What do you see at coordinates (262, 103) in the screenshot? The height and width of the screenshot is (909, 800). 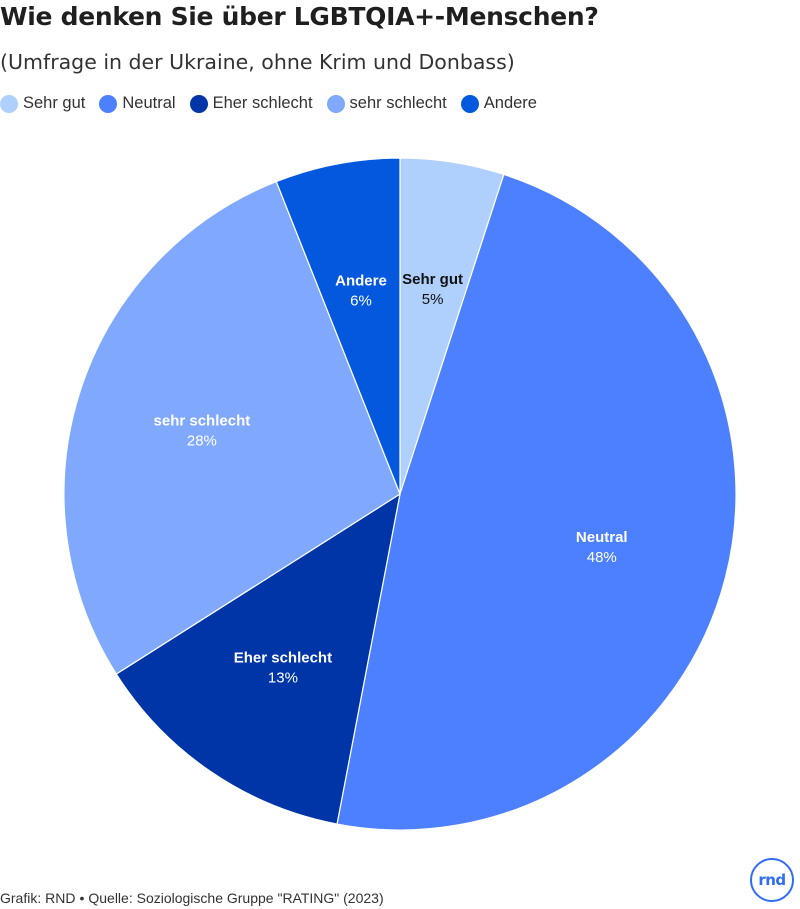 I see `legend-label: Eher schlecht` at bounding box center [262, 103].